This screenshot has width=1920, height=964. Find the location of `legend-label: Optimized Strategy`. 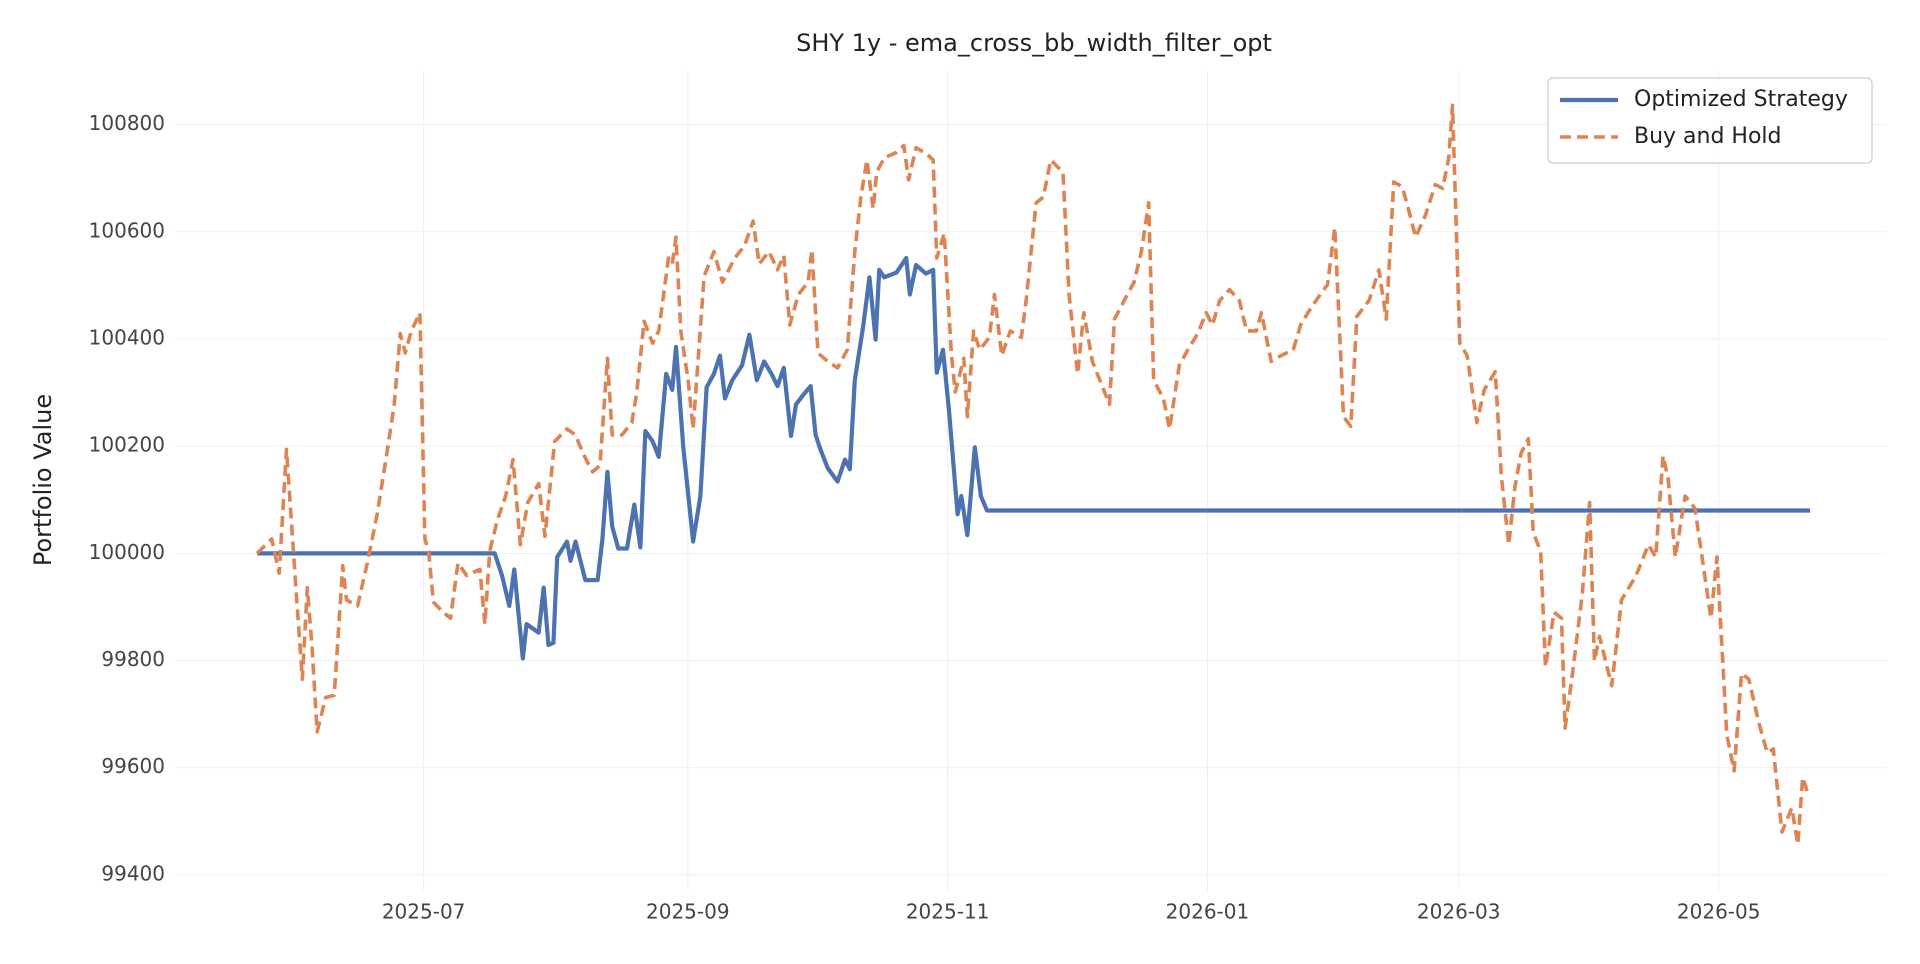

legend-label: Optimized Strategy is located at coordinates (1741, 99).